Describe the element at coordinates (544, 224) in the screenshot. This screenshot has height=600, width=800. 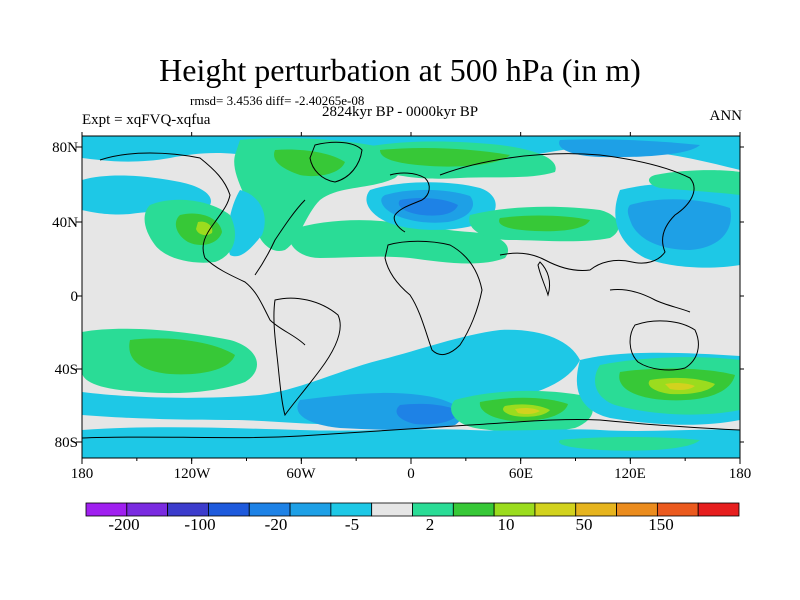
I see `central-asia-positive-region` at that location.